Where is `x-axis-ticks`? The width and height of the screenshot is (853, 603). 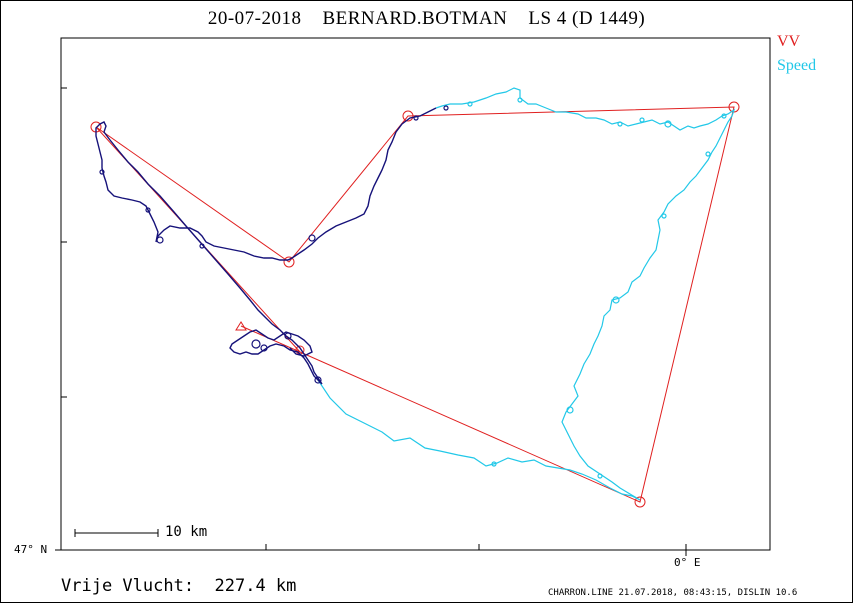 x-axis-ticks is located at coordinates (476, 550).